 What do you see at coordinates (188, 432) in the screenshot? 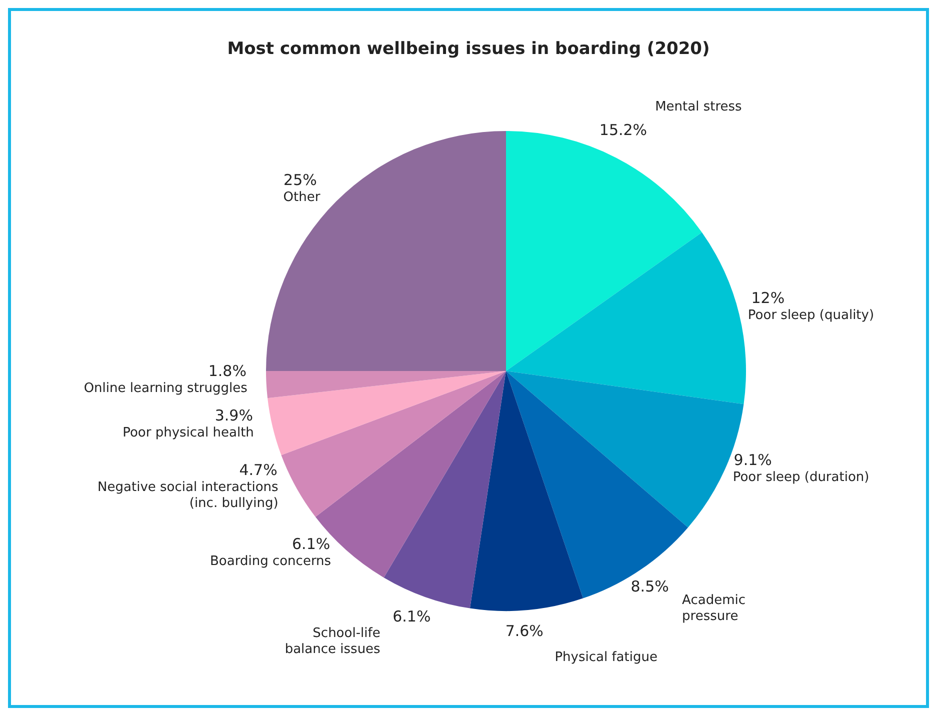
I see `slice-label: Poor physical health` at bounding box center [188, 432].